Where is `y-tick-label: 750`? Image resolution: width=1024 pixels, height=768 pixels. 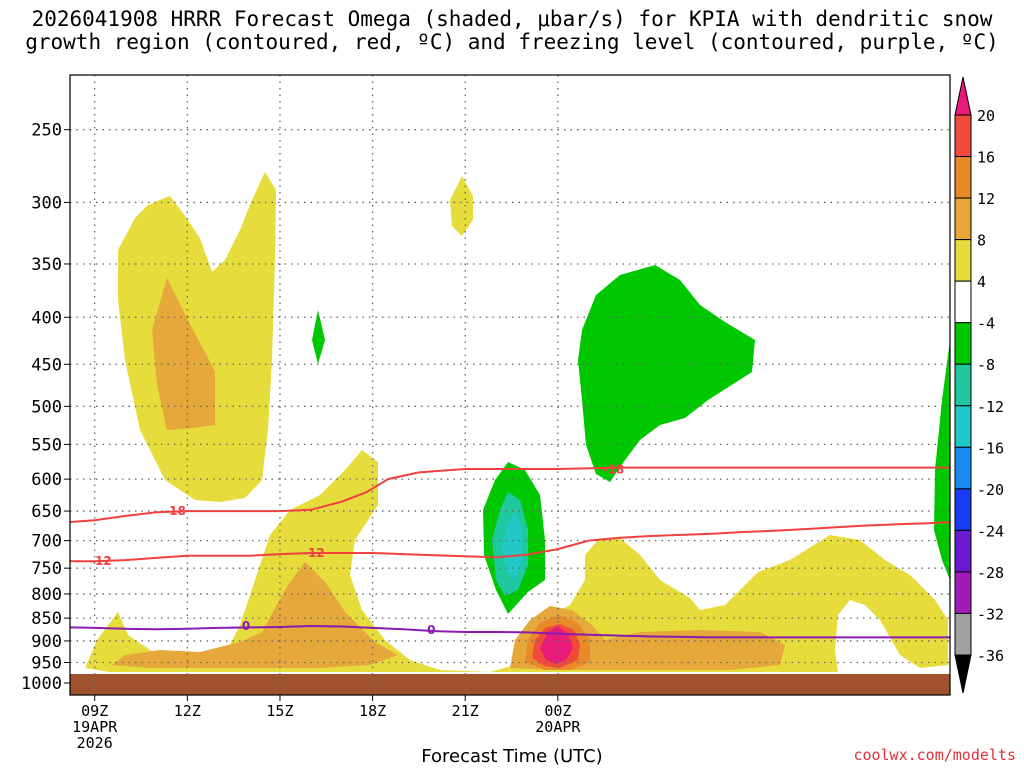
y-tick-label: 750 is located at coordinates (46, 569).